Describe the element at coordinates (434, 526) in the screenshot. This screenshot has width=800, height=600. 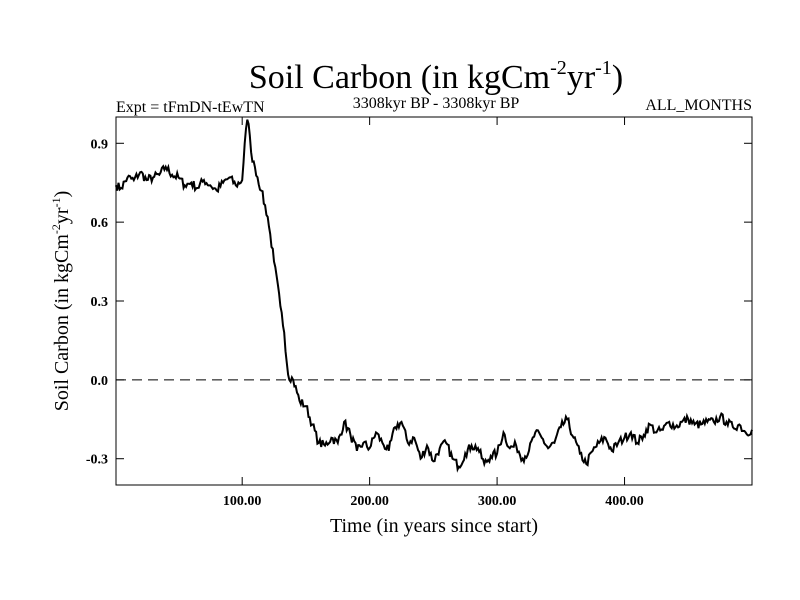
I see `x-axis-label: Time (in years since start)` at that location.